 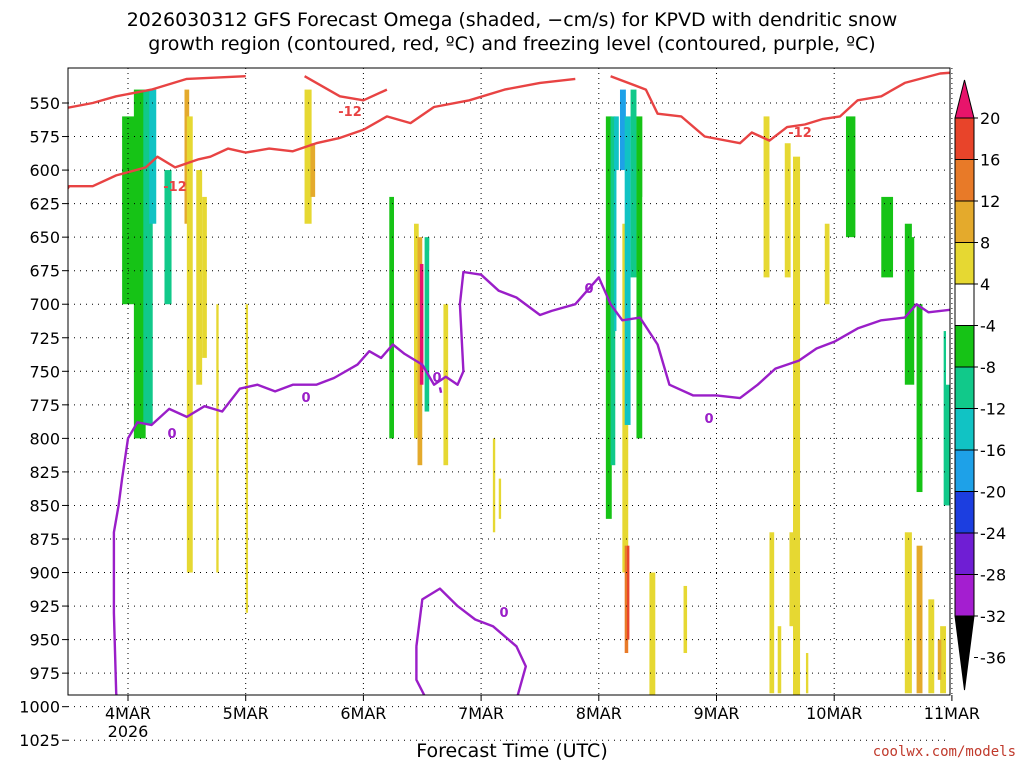 What do you see at coordinates (993, 533) in the screenshot?
I see `colorbar-label: -24` at bounding box center [993, 533].